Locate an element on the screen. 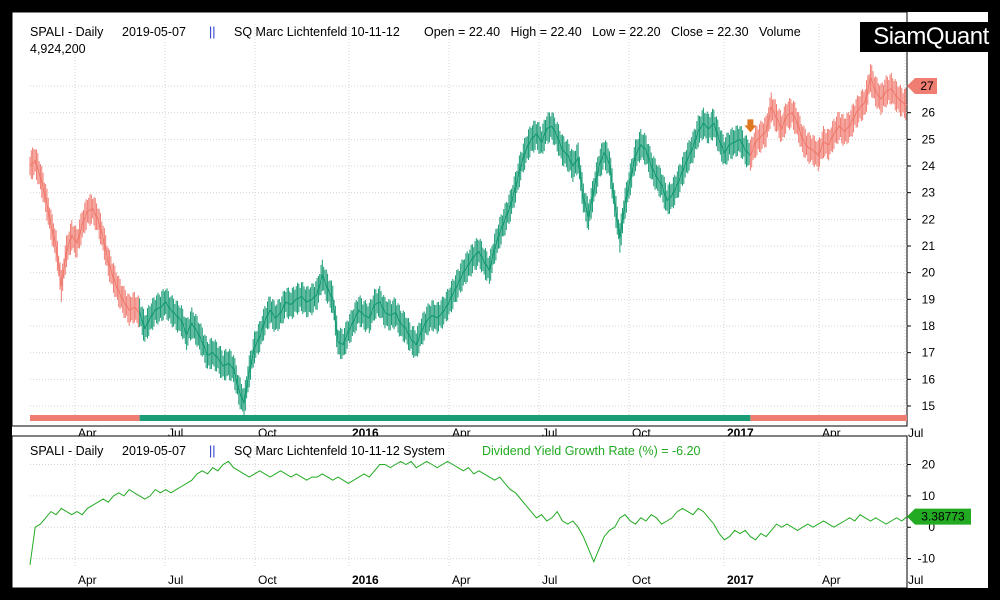 Image resolution: width=1000 pixels, height=600 pixels. indicator-date: 2019-05-07 is located at coordinates (154, 451).